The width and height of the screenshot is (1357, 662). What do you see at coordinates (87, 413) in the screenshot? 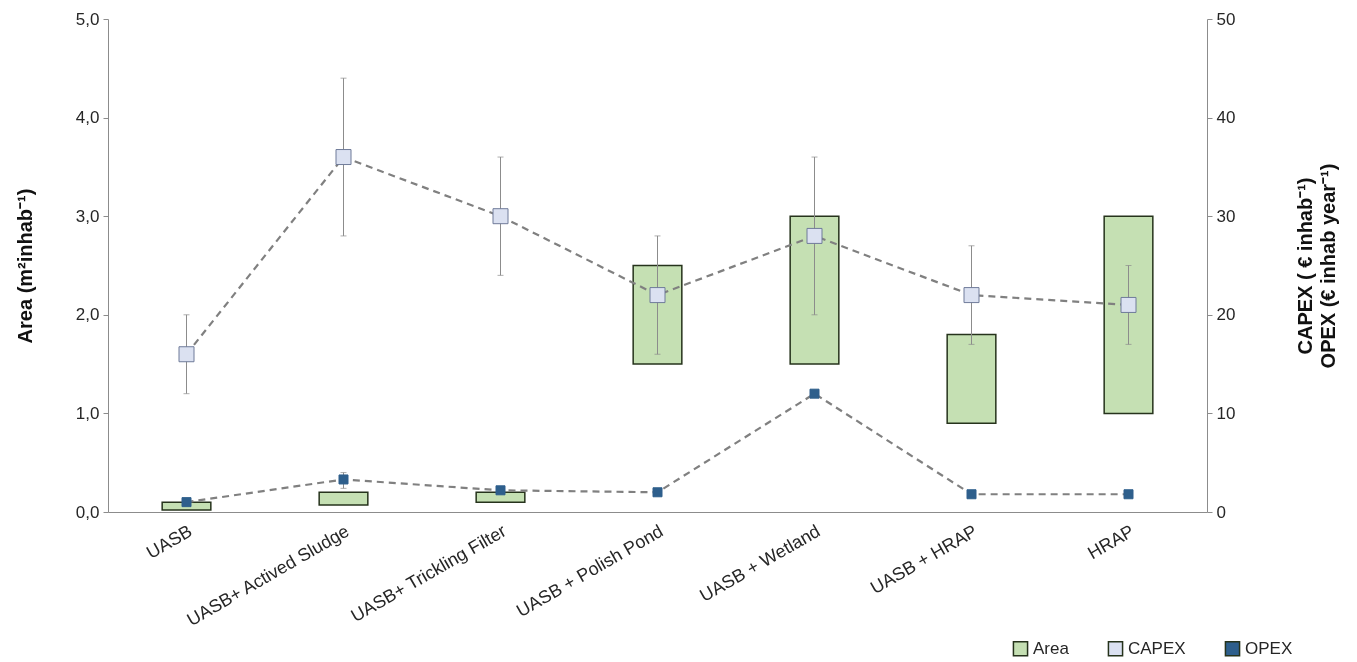
I see `y-tick-label: 1,0` at bounding box center [87, 413].